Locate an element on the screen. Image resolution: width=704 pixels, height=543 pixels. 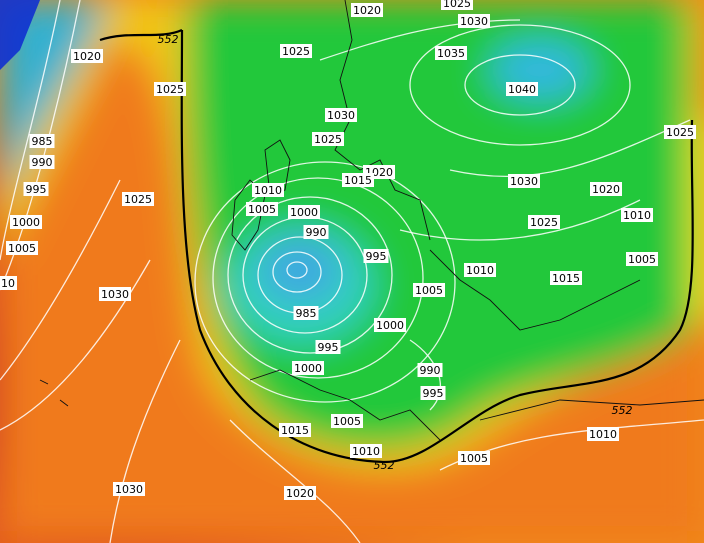
isobar-label: 990 is located at coordinates (42, 162).